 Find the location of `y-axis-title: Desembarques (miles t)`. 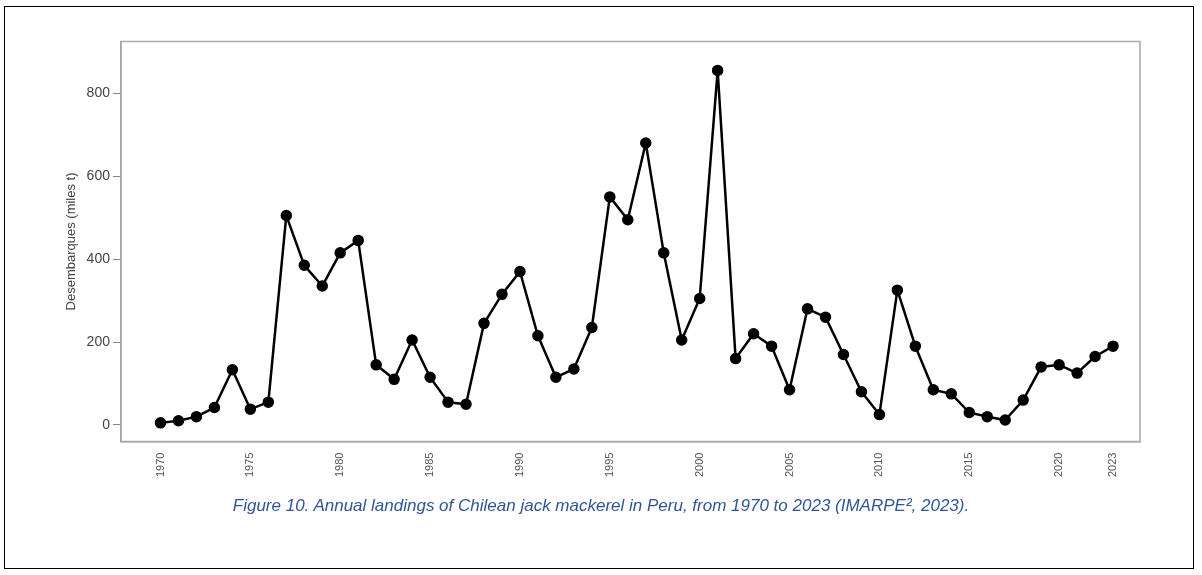

y-axis-title: Desembarques (miles t) is located at coordinates (71, 241).